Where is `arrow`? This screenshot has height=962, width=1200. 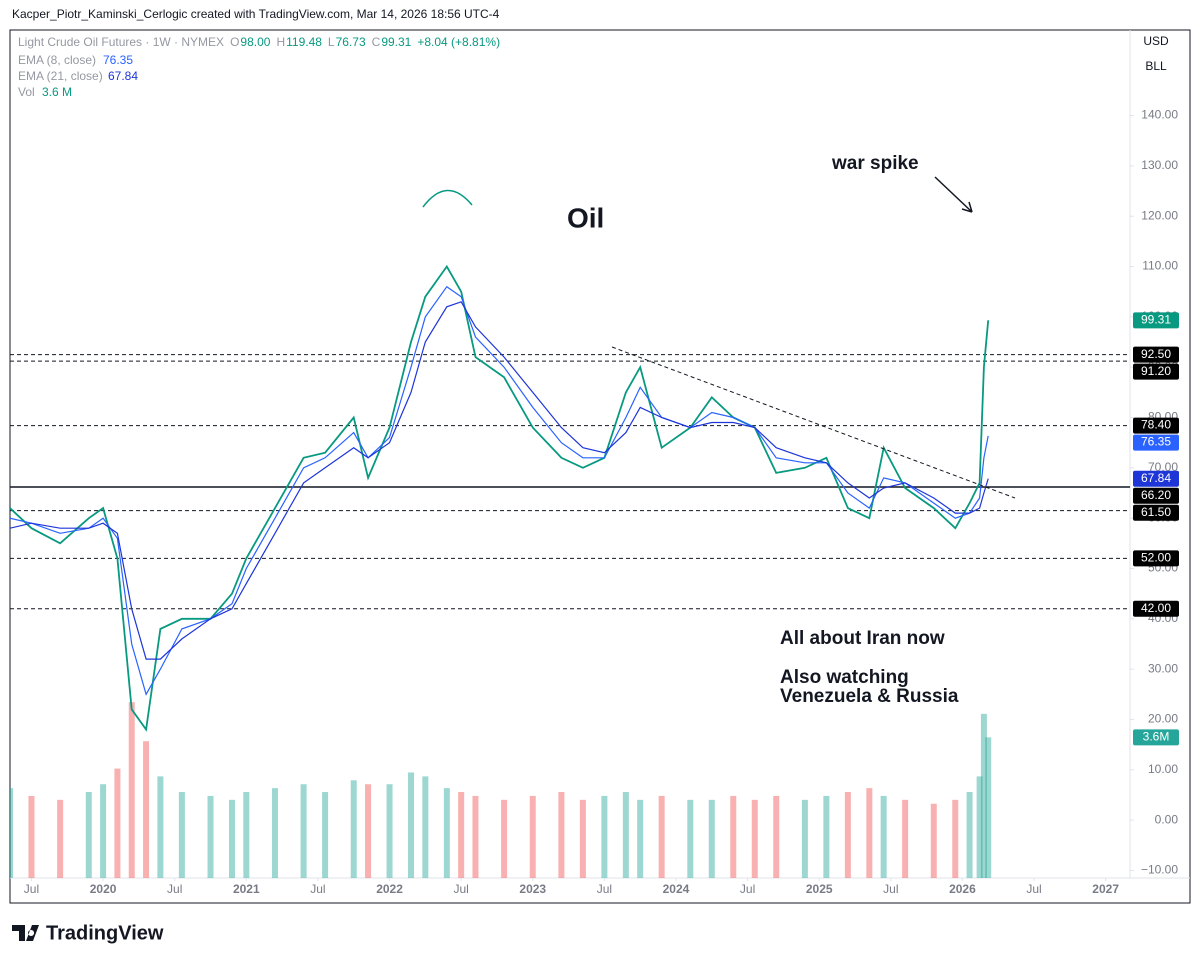 arrow is located at coordinates (953, 194).